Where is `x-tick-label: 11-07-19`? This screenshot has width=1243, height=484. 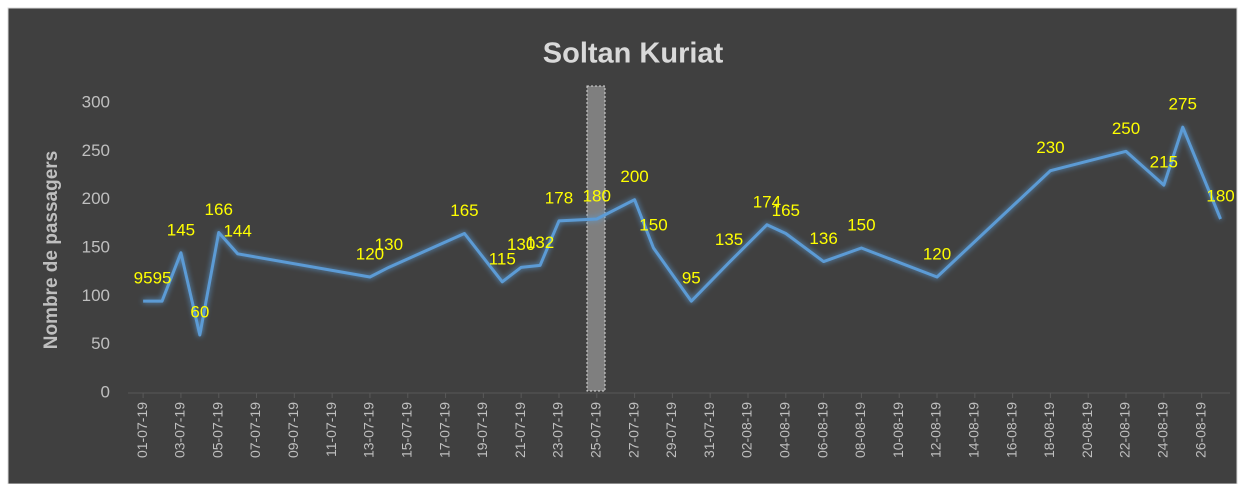
x-tick-label: 11-07-19 is located at coordinates (331, 429).